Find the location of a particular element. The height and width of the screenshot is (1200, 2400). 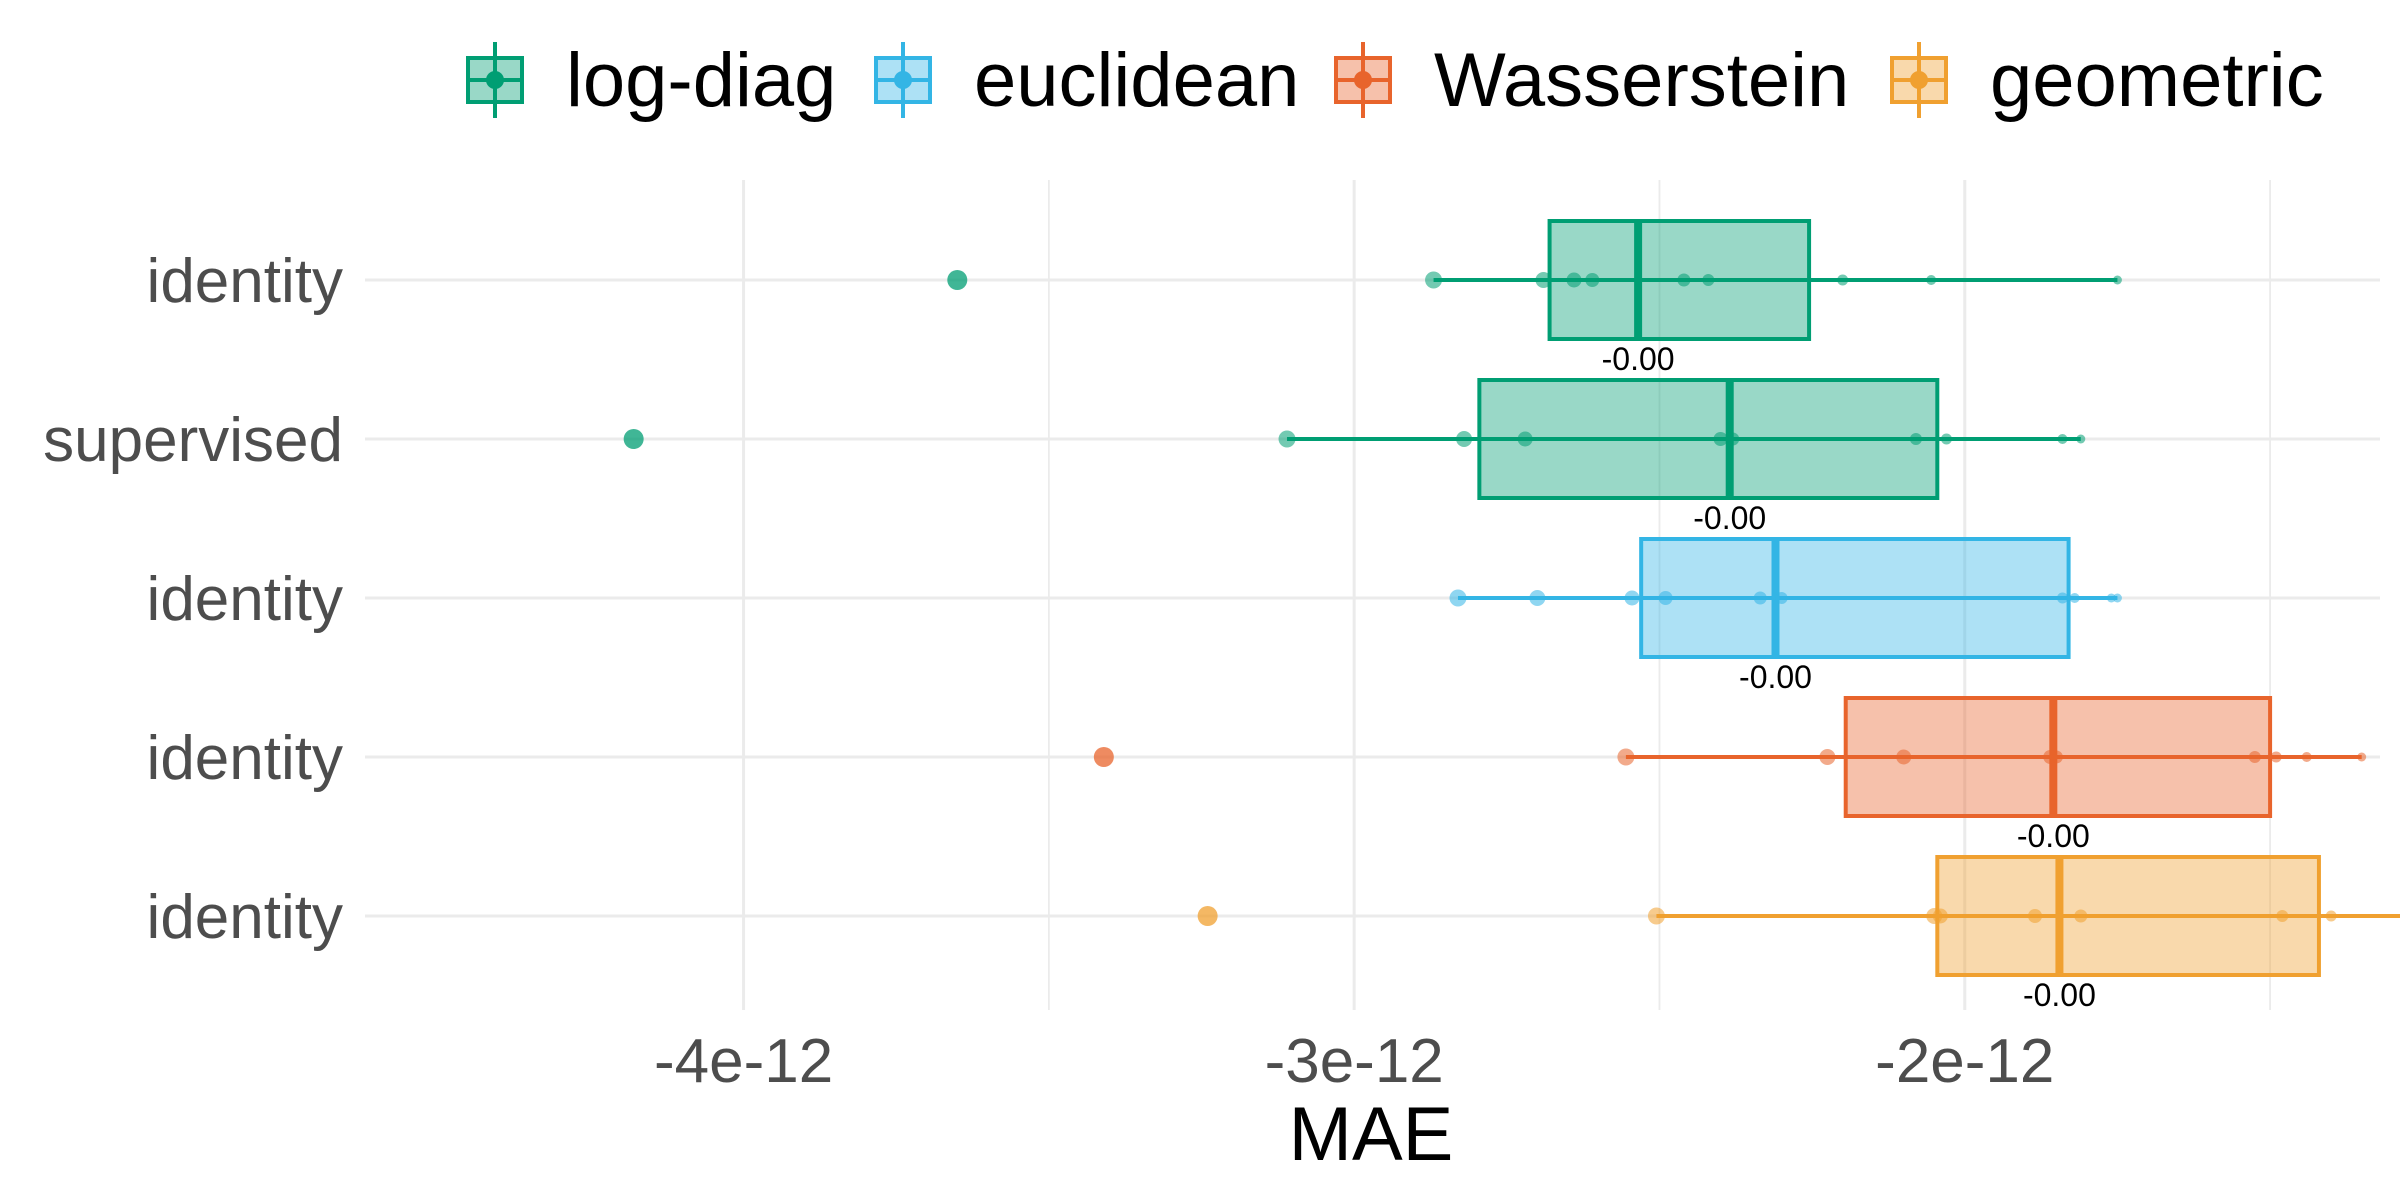

y-tick-label: supervised is located at coordinates (193, 440).